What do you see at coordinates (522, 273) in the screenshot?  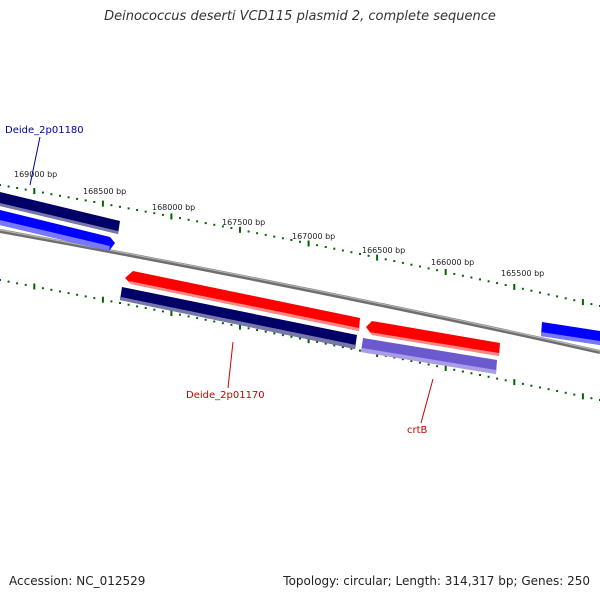 I see `tick-label-165500: 165500 bp` at bounding box center [522, 273].